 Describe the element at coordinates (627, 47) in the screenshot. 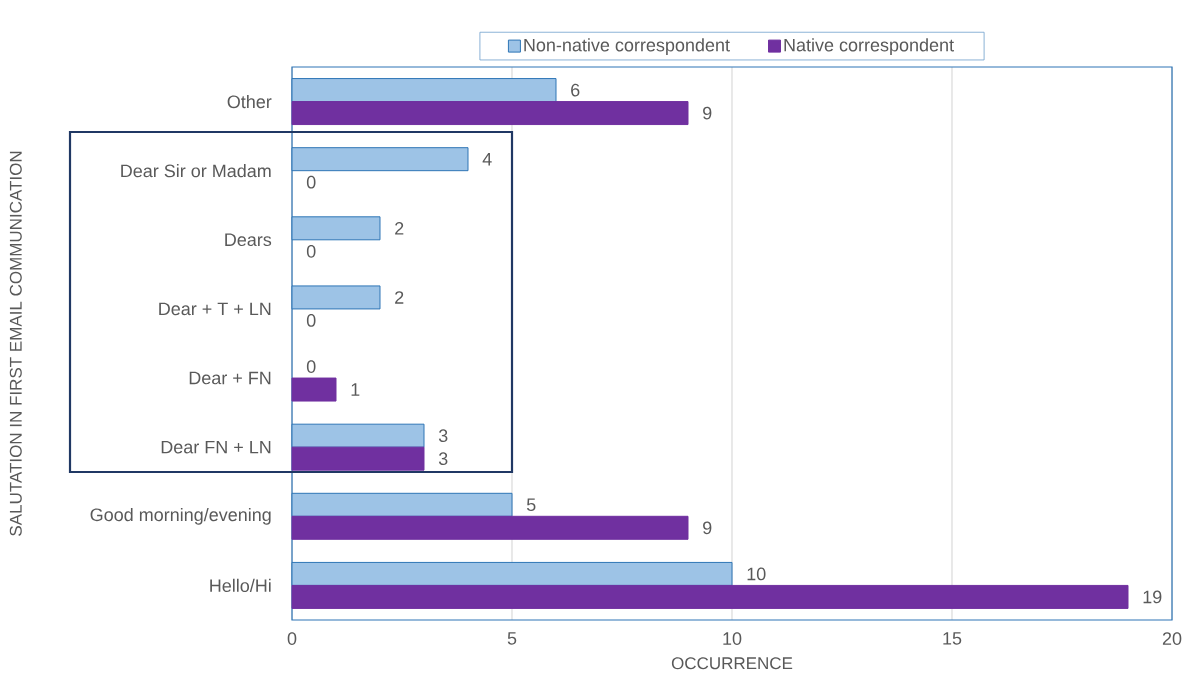

I see `legend-label: Non-native correspondent` at that location.